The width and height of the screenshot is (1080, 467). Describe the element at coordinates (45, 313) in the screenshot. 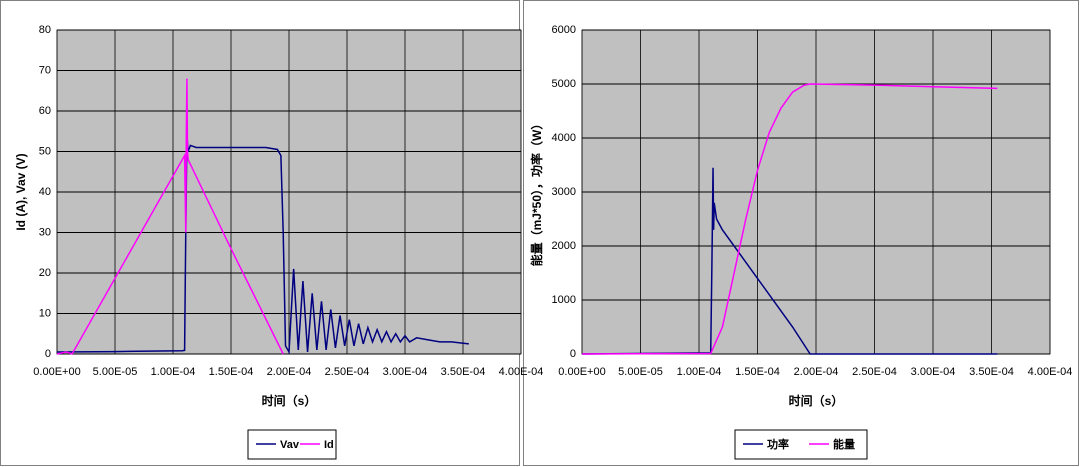

I see `y-tick-label: 10` at that location.